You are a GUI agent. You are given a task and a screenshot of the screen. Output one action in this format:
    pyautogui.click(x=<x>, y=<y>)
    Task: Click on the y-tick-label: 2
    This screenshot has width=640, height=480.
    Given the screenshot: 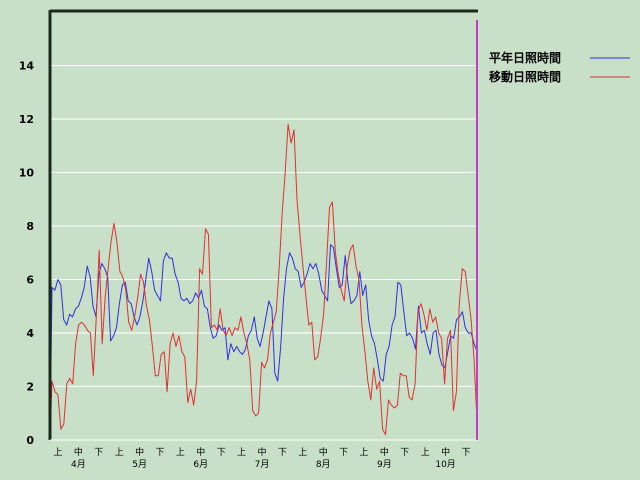 What is the action you would take?
    pyautogui.click(x=30, y=387)
    